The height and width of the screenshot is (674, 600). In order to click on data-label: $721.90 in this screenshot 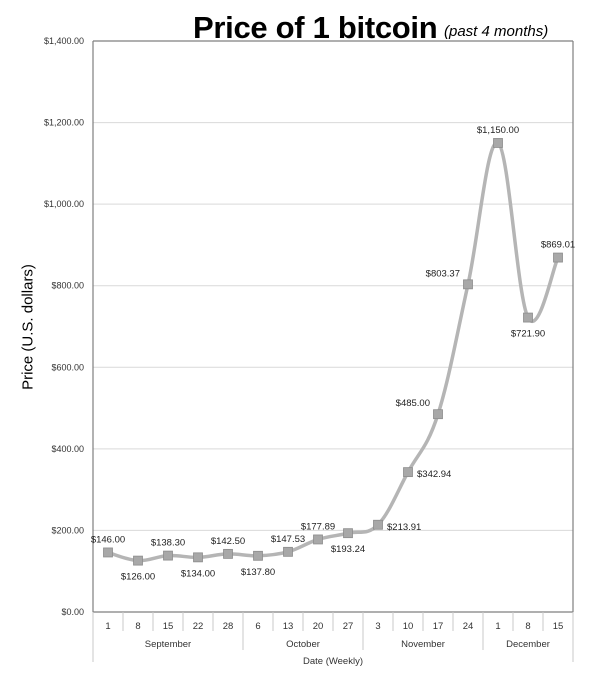, I will do `click(528, 334)`.